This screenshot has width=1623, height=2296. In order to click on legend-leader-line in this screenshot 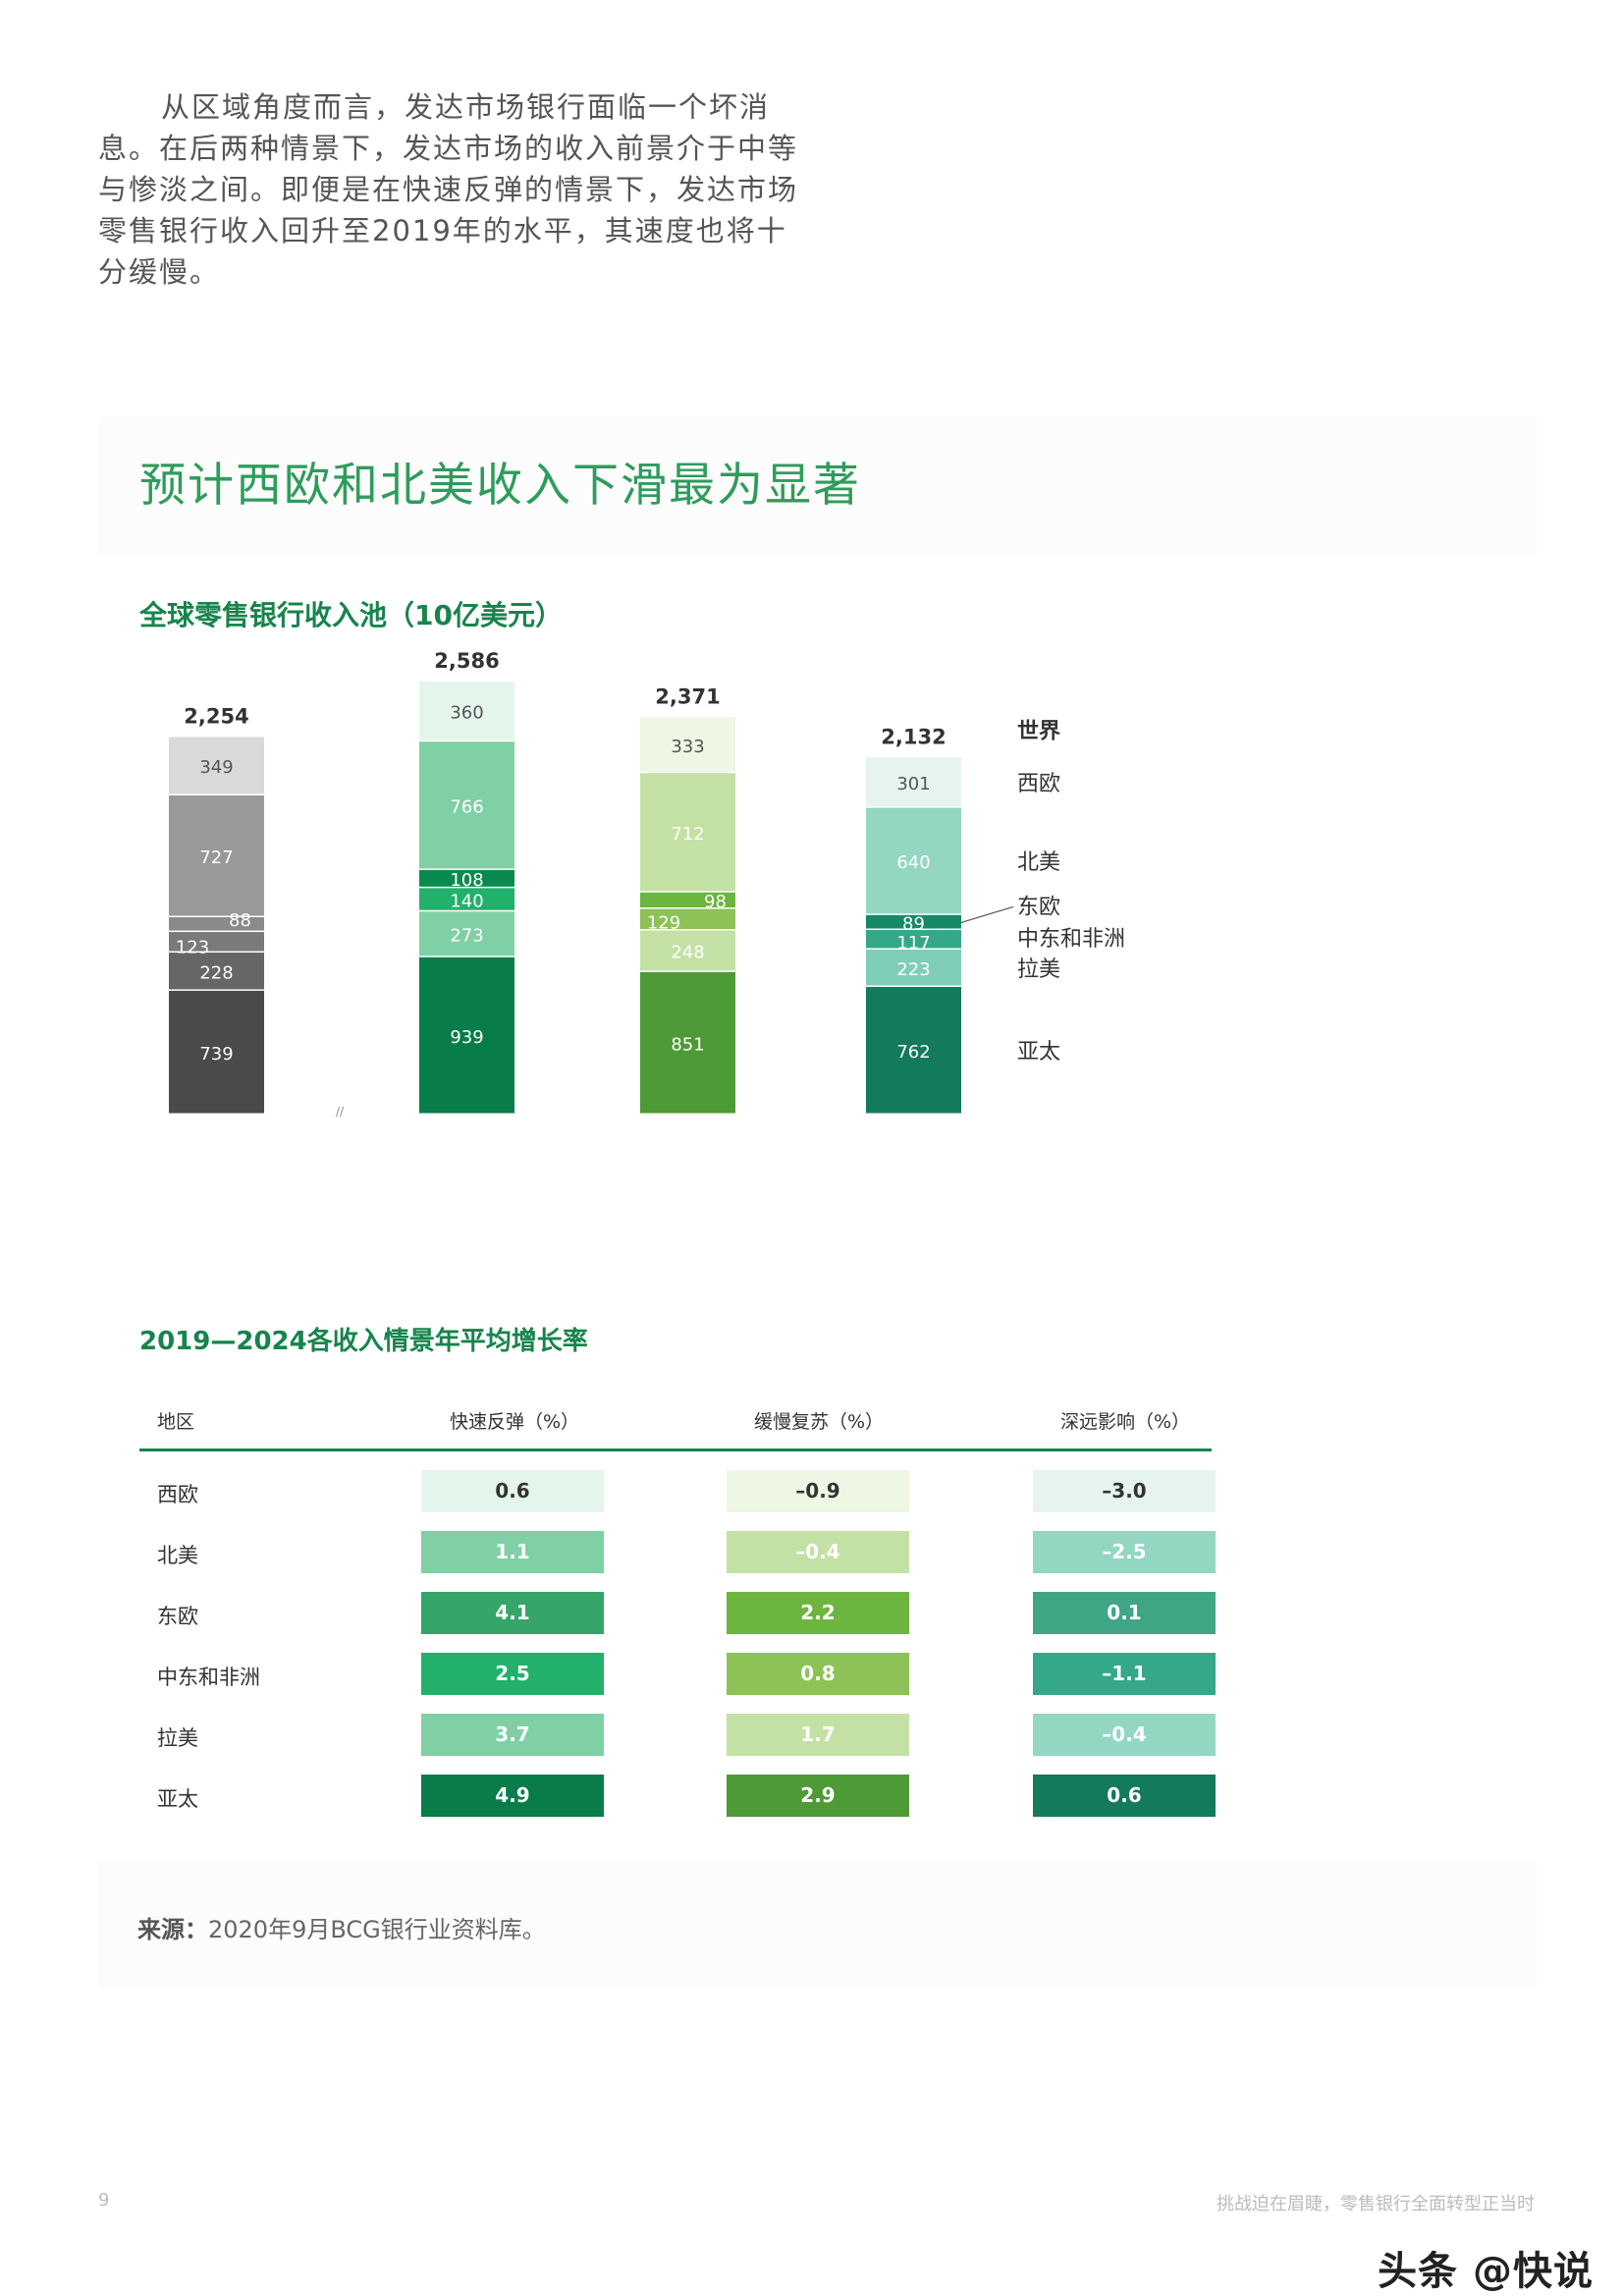, I will do `click(987, 914)`.